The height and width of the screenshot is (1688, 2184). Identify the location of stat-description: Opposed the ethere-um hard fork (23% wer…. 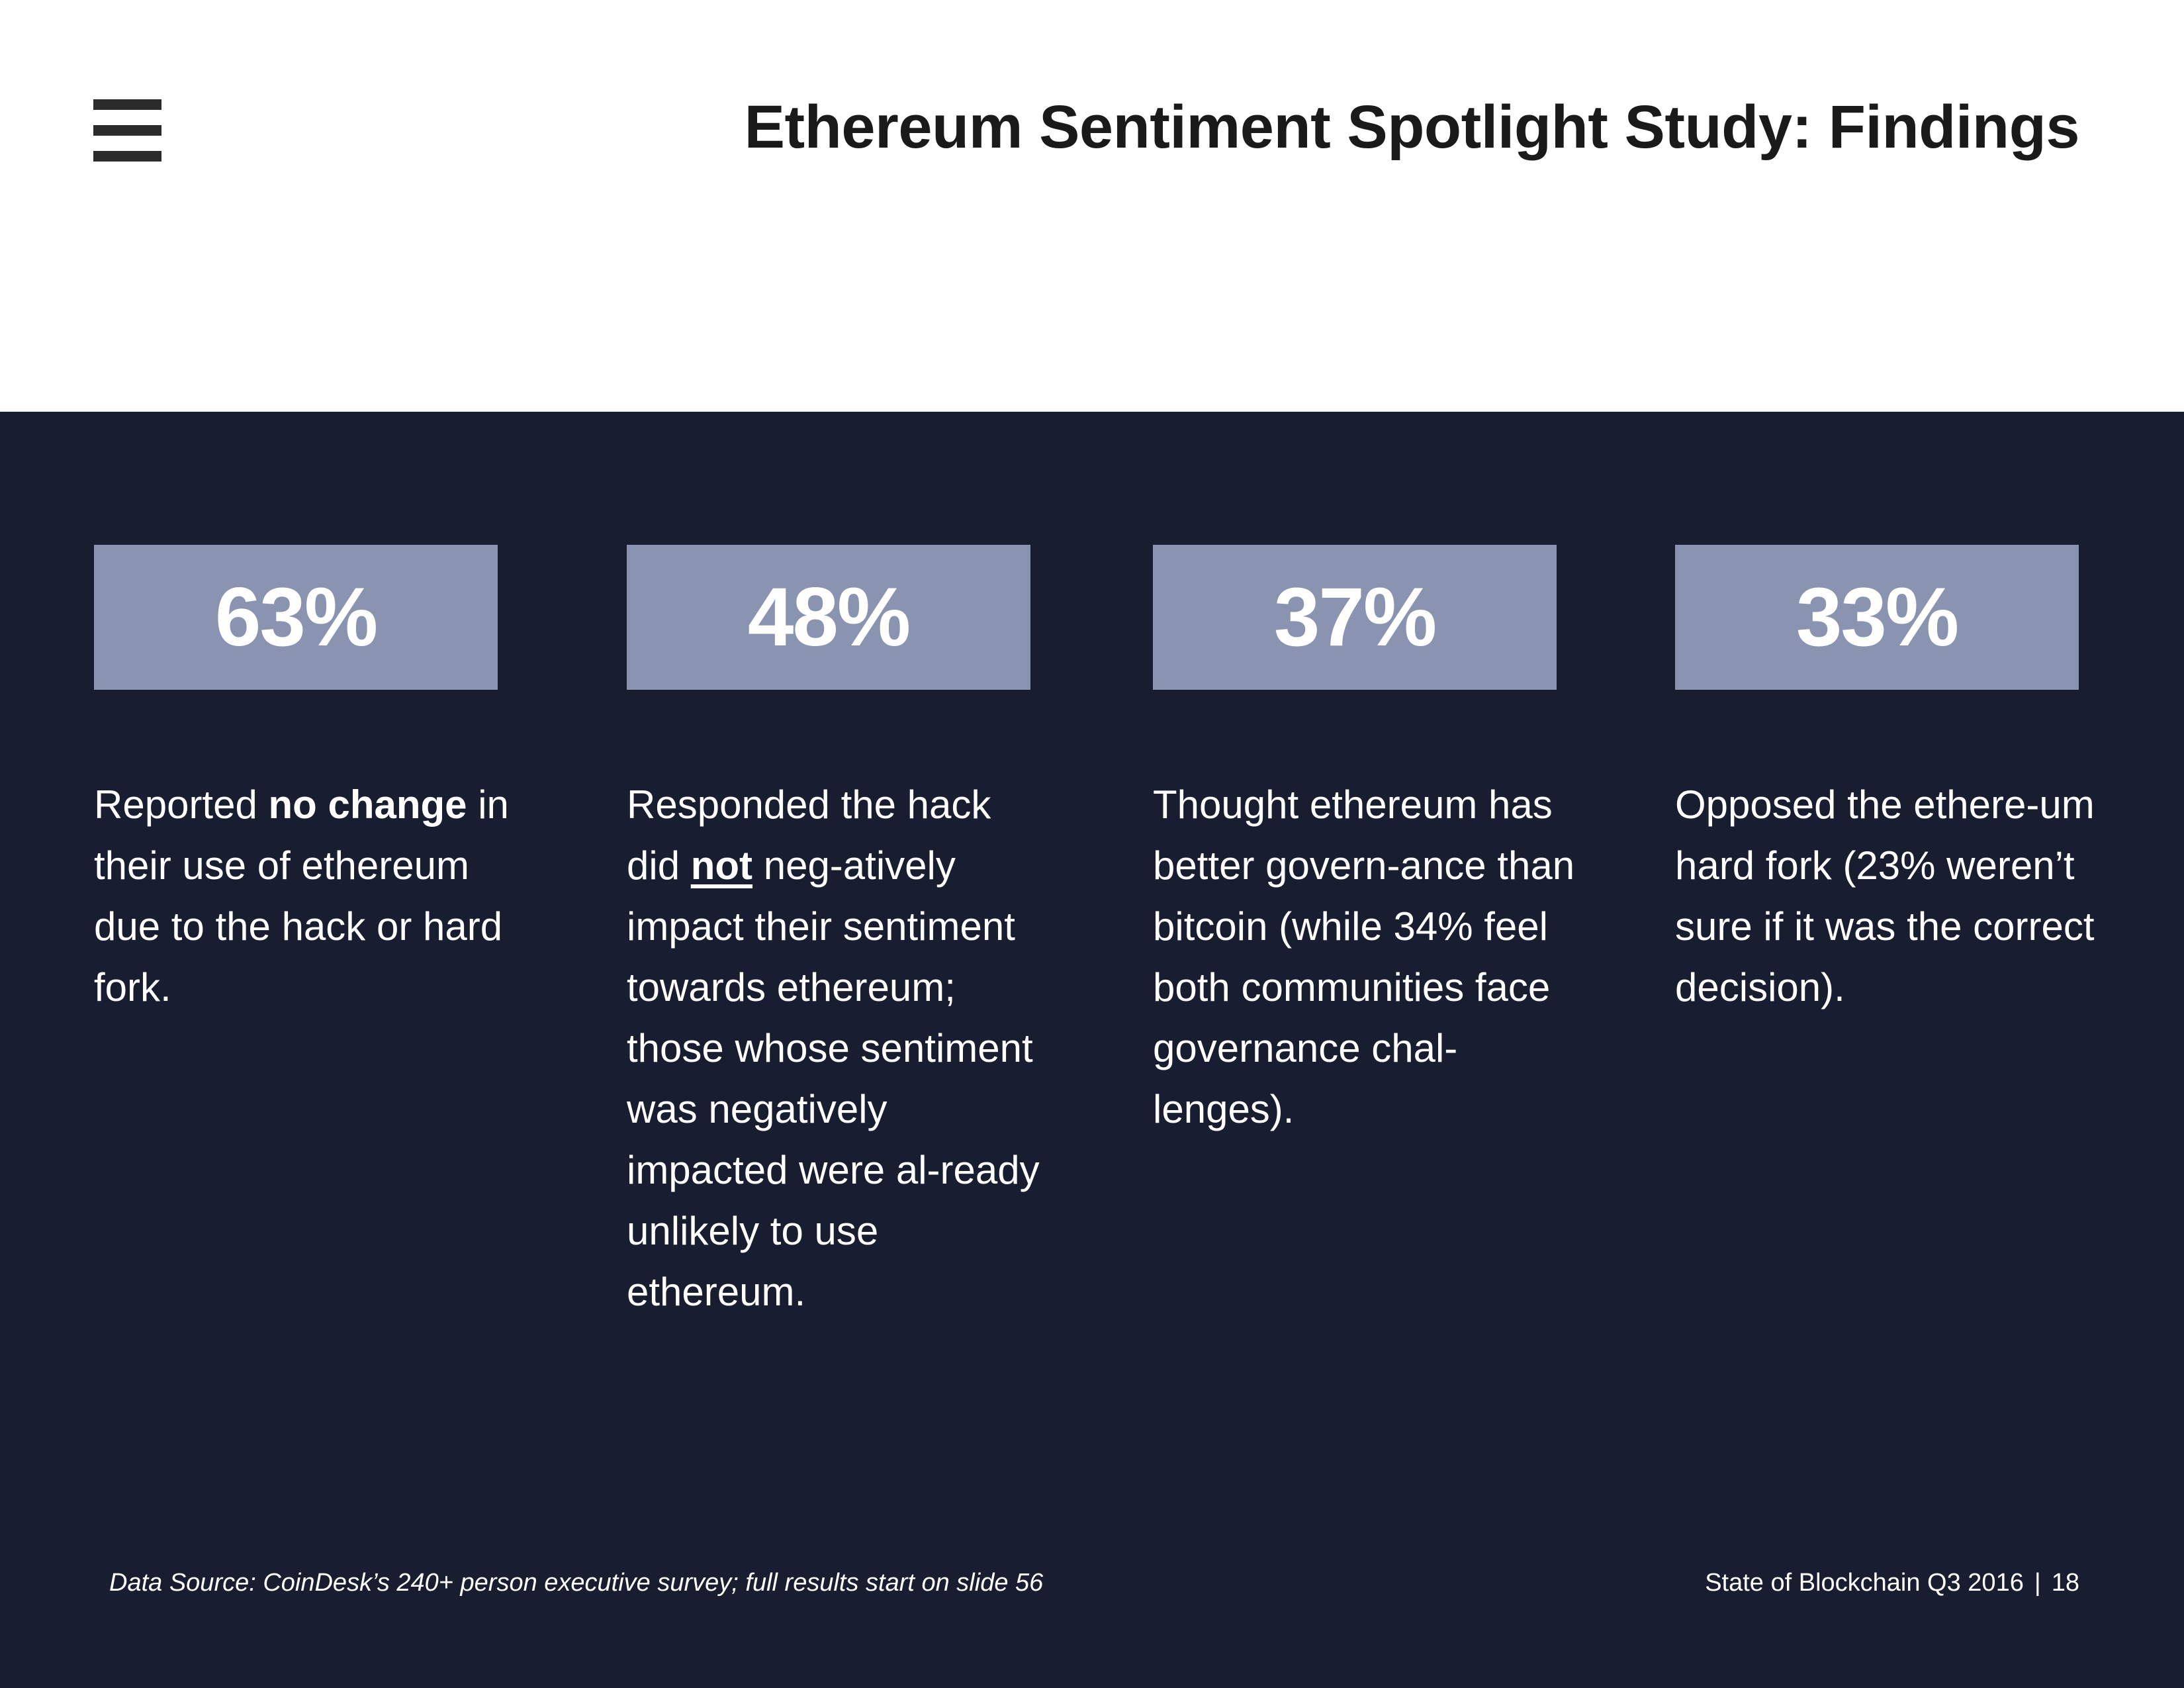
(1885, 895).